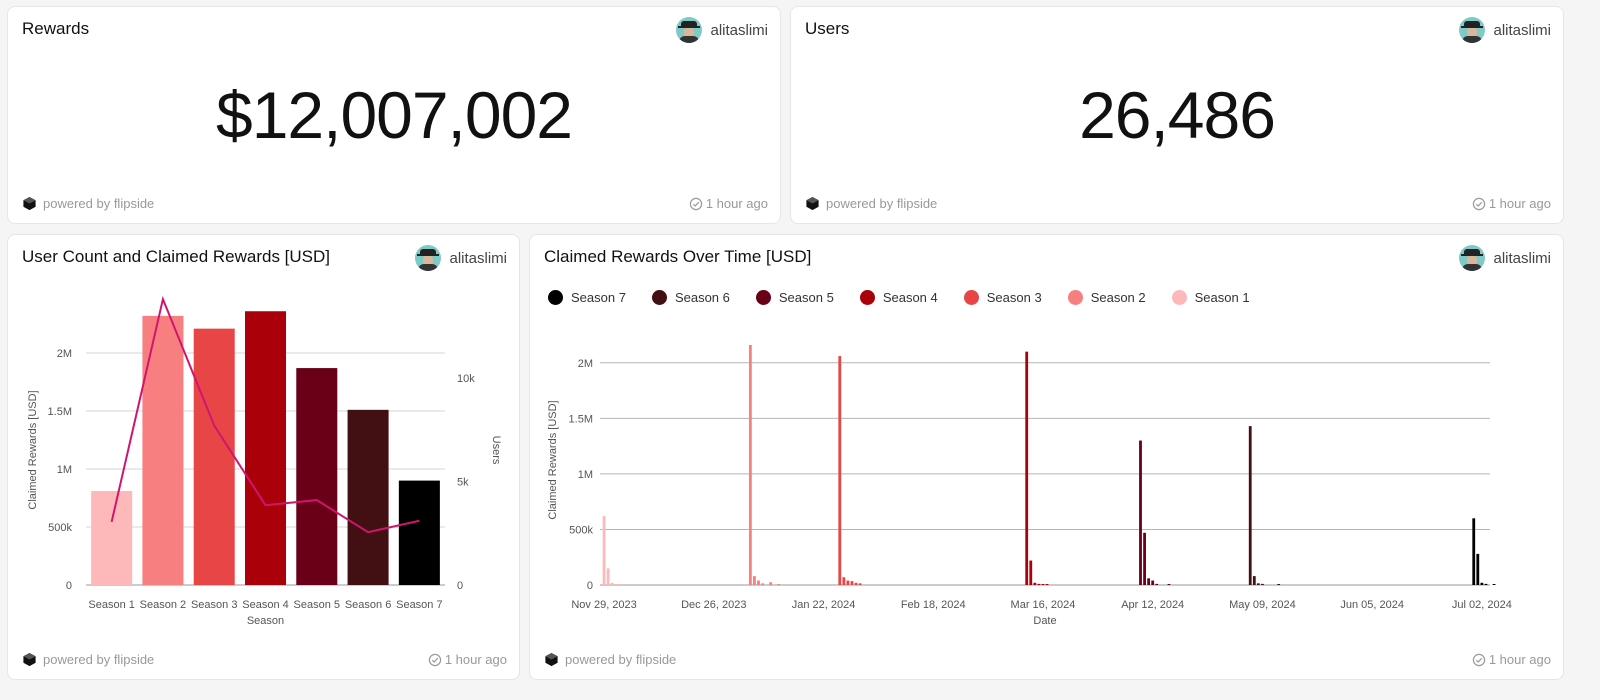  What do you see at coordinates (1522, 30) in the screenshot?
I see `author-name: alitaslimi` at bounding box center [1522, 30].